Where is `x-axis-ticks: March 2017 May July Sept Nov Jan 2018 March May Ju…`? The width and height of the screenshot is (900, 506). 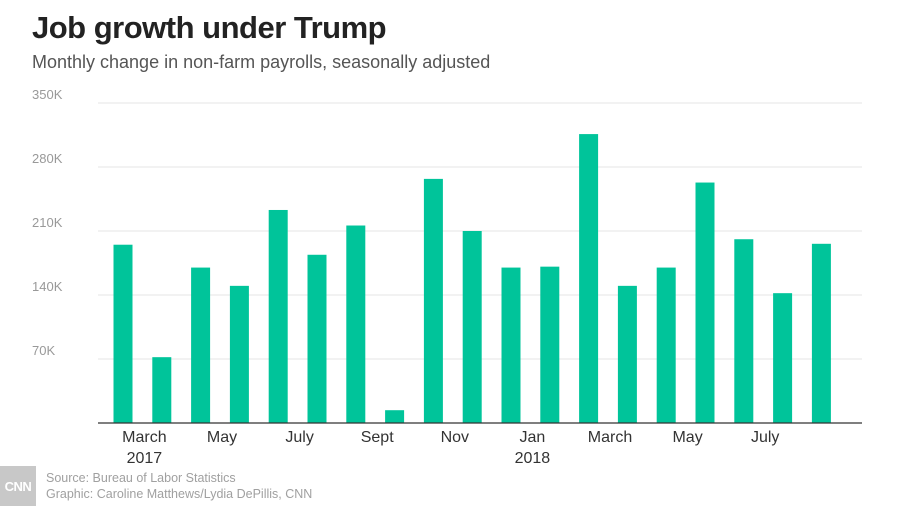 x-axis-ticks: March 2017 May July Sept Nov Jan 2018 March May Ju… is located at coordinates (450, 447).